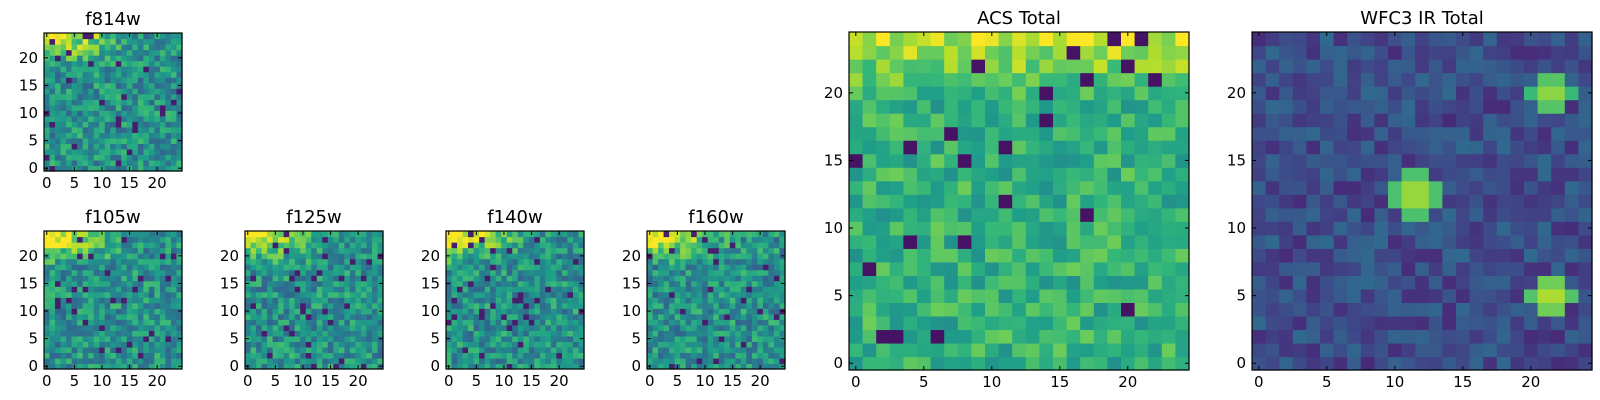 The width and height of the screenshot is (1600, 400). What do you see at coordinates (112, 19) in the screenshot?
I see `panel-title: f814w` at bounding box center [112, 19].